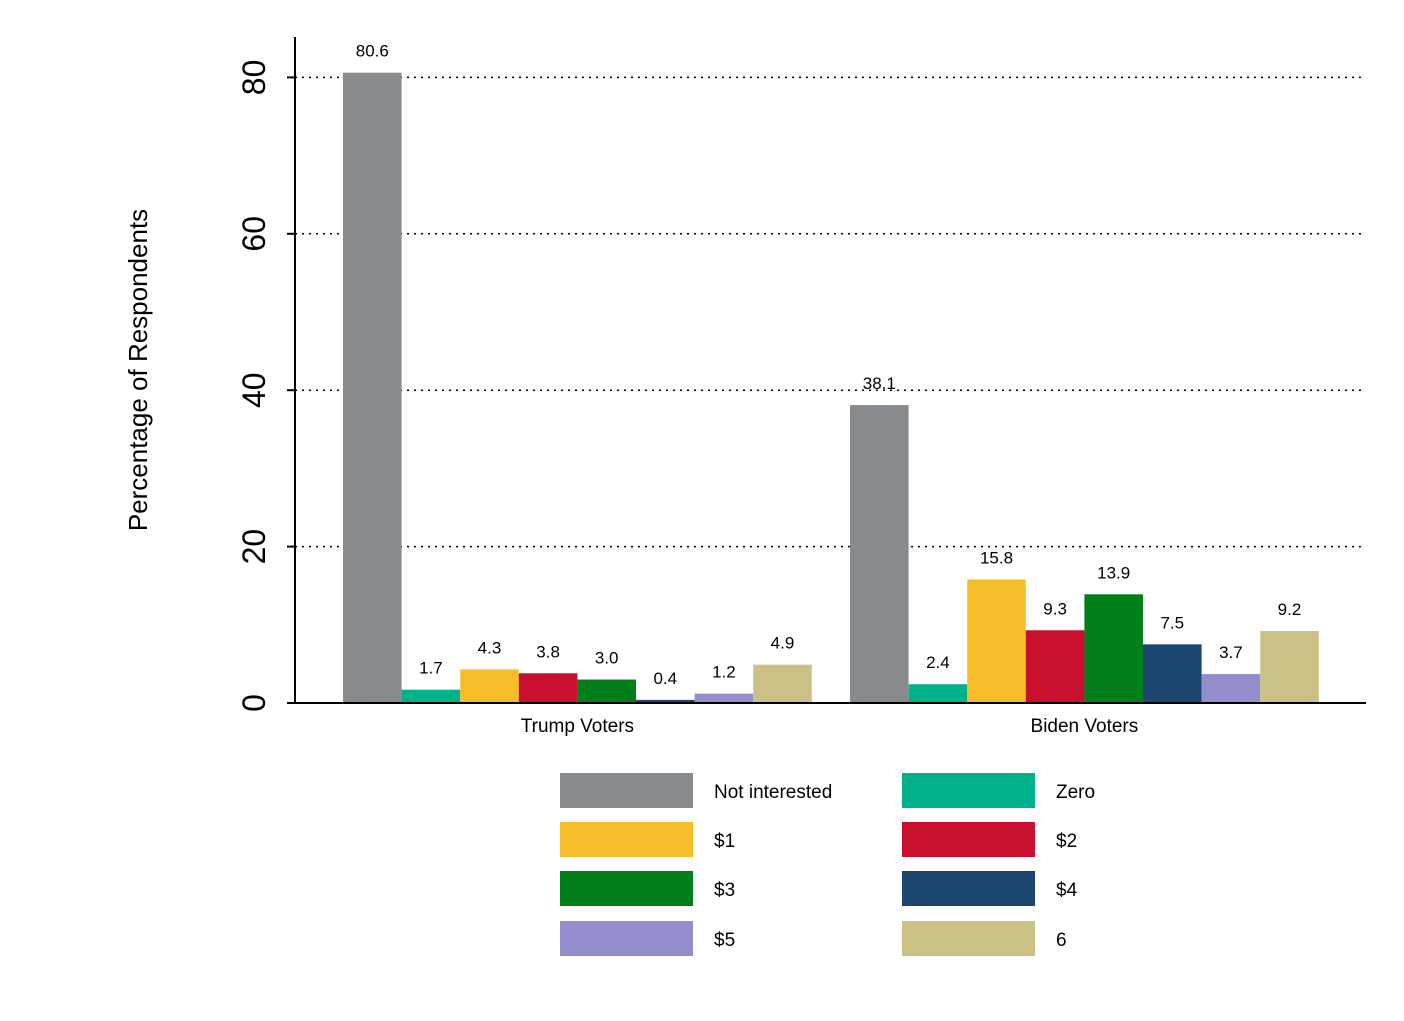  I want to click on data-label: 3.8, so click(548, 651).